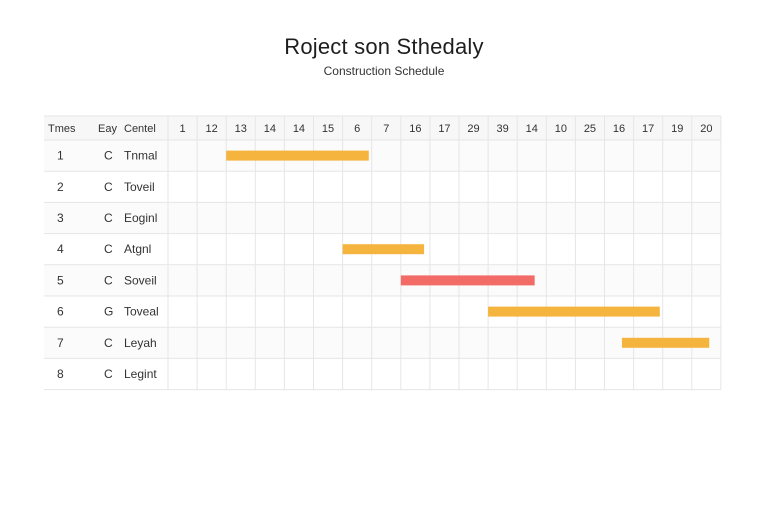 The height and width of the screenshot is (512, 768). I want to click on timeline-tick-label: 1, so click(182, 129).